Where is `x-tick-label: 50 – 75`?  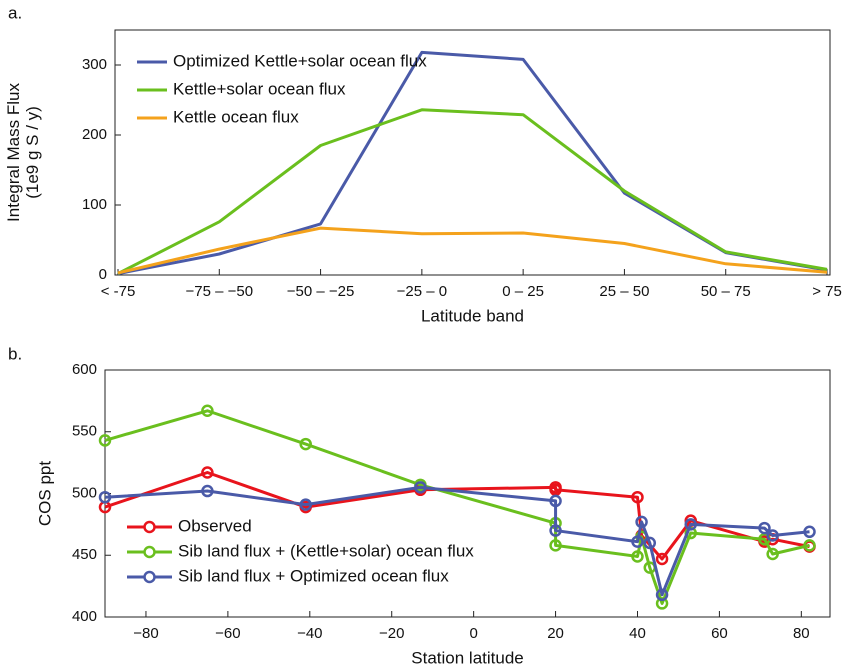
x-tick-label: 50 – 75 is located at coordinates (726, 291).